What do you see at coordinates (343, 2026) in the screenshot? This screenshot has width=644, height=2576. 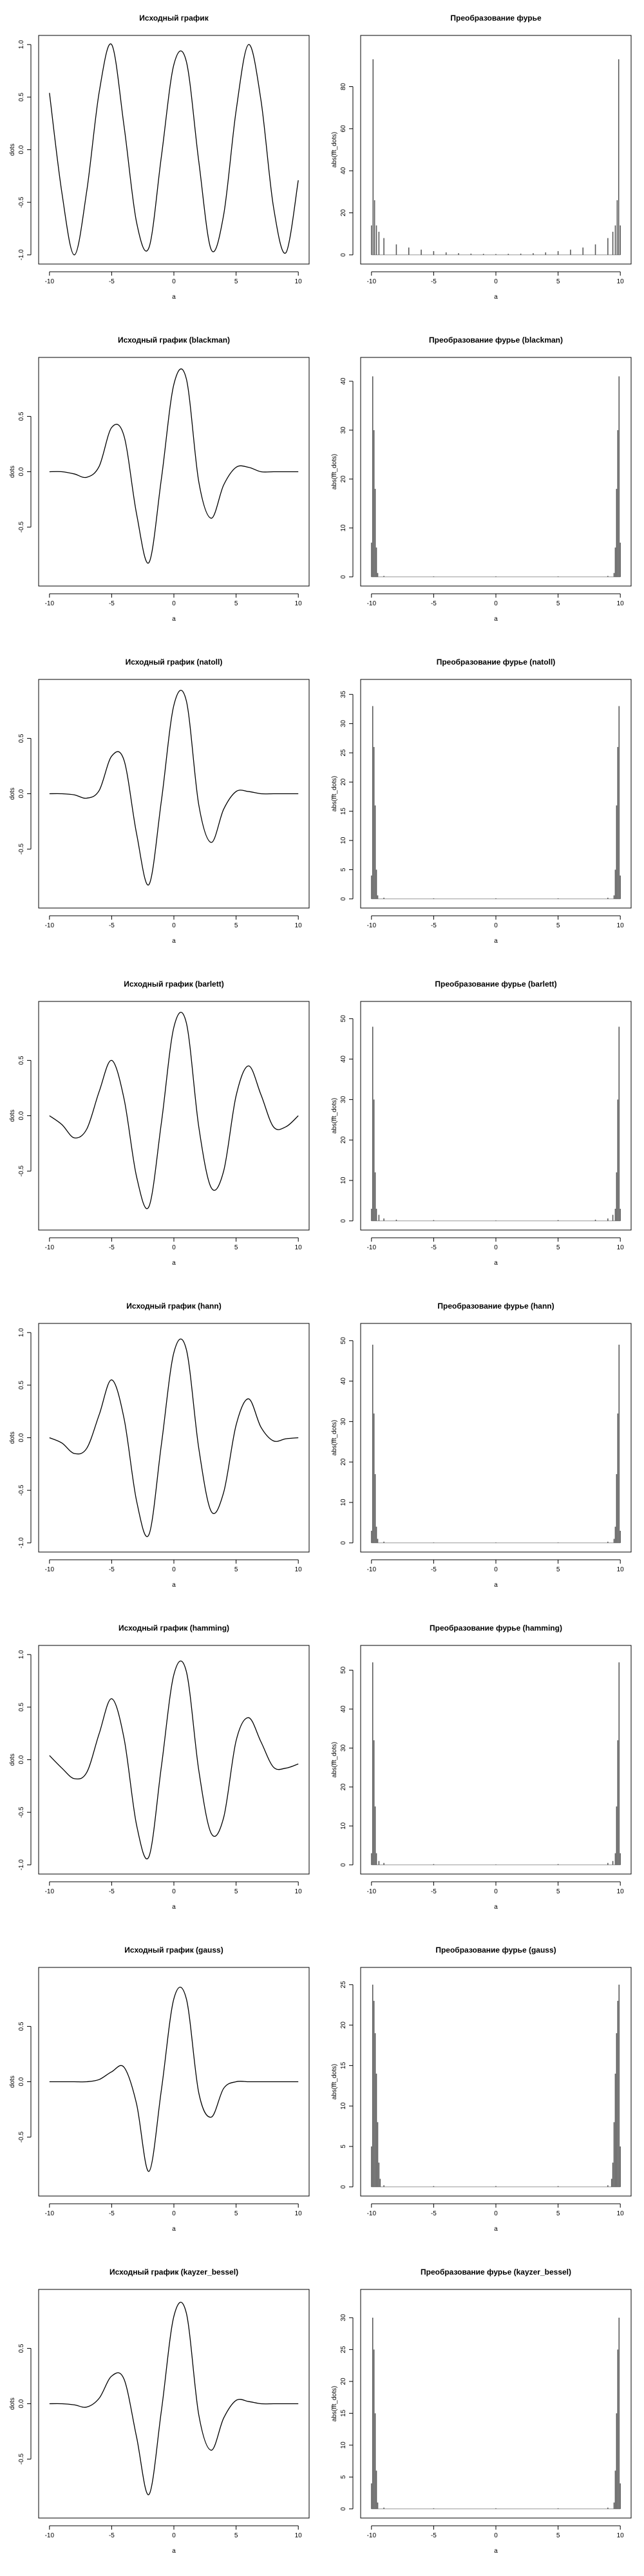 I see `y-tick-label: 20` at bounding box center [343, 2026].